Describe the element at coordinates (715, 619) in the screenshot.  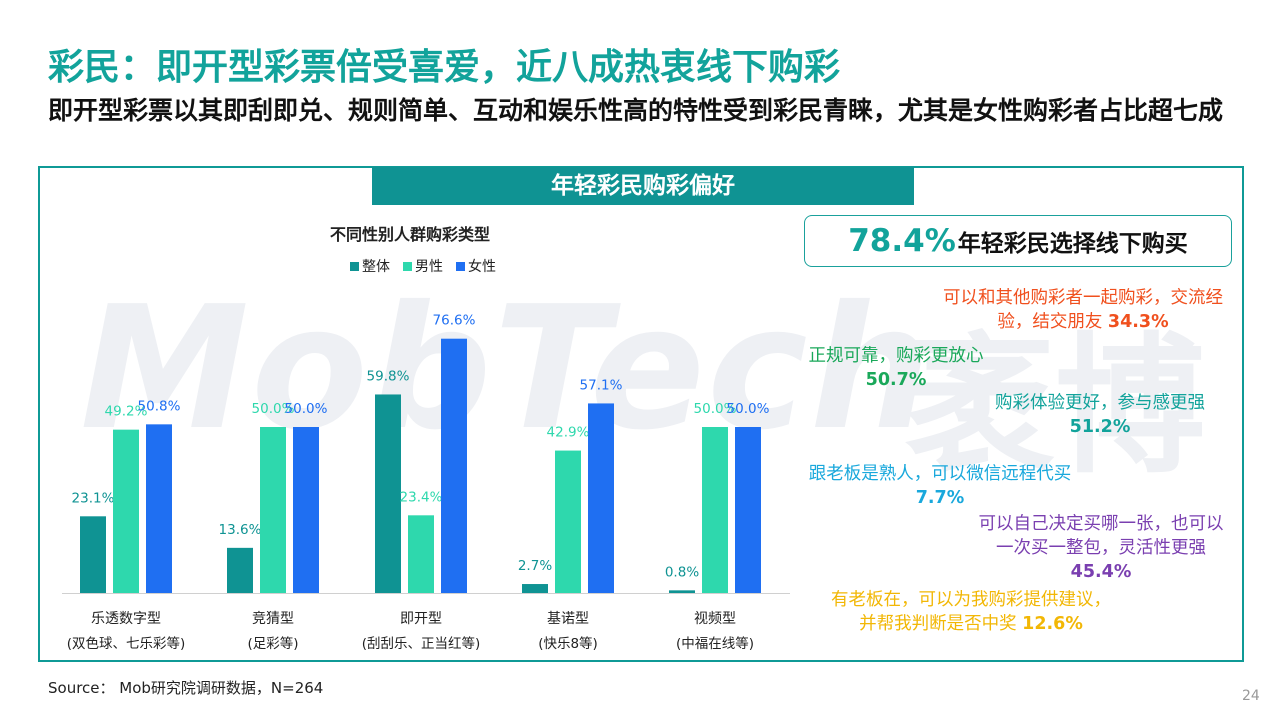
I see `category-label-4: 视频型` at that location.